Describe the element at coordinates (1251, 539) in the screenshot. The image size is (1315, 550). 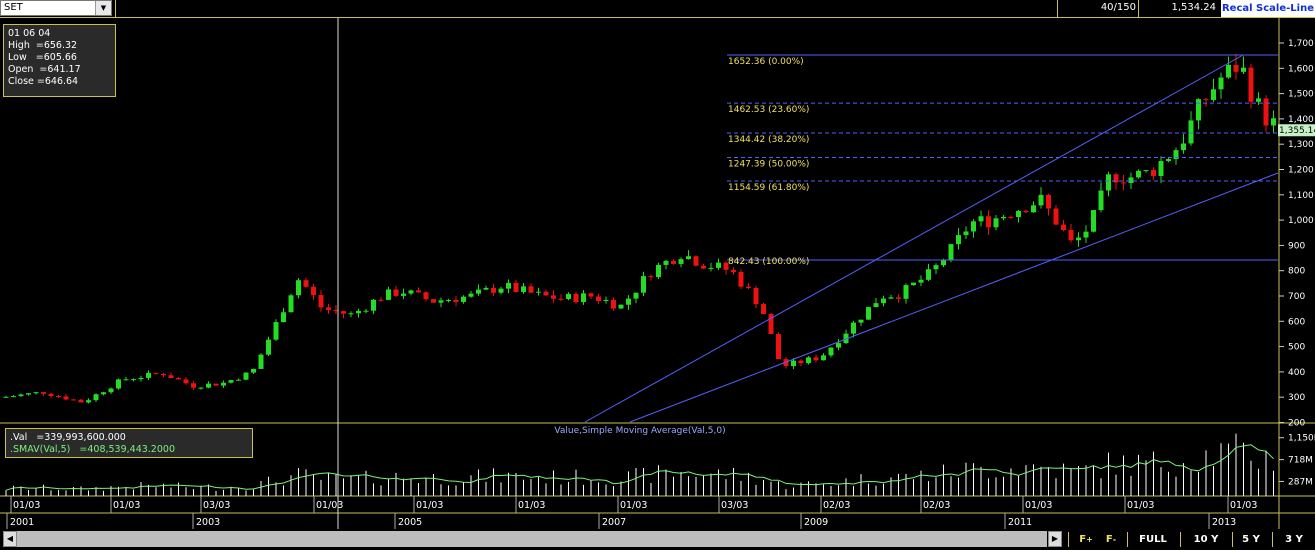
I see `range-5y-button: 5 Y` at that location.